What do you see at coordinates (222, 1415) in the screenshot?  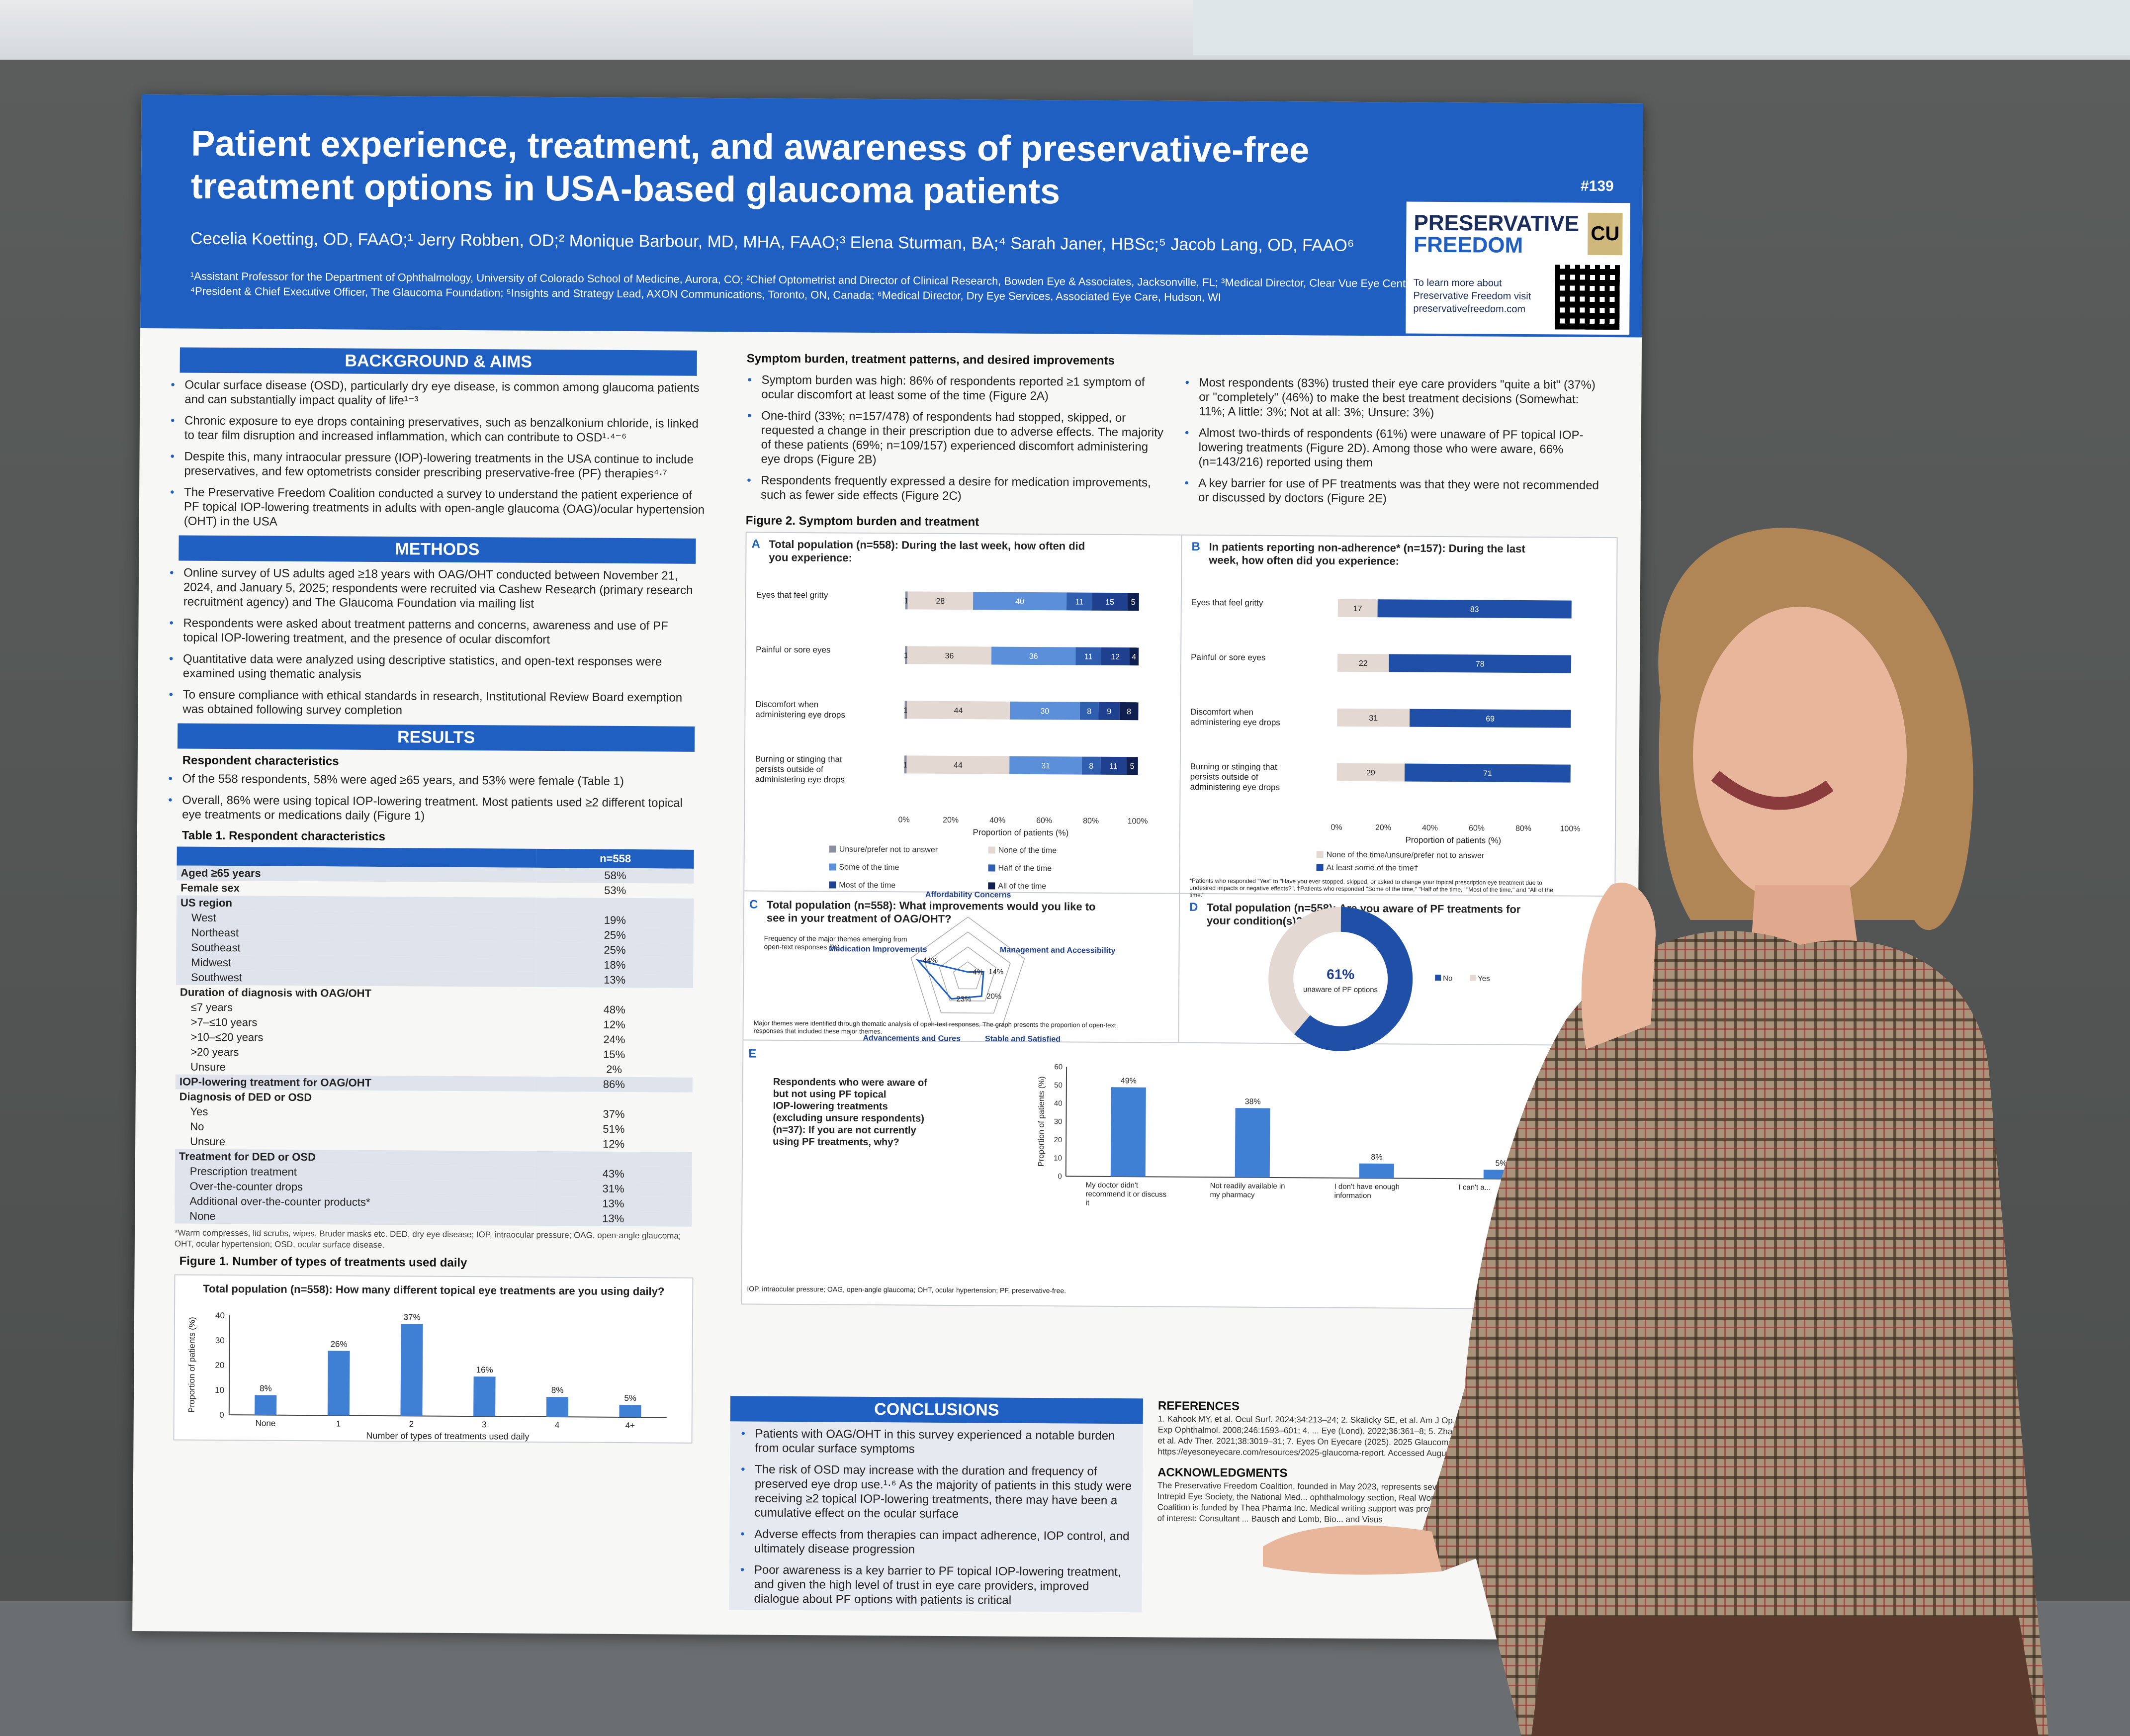 I see `figure1-y-tick-label: 0` at bounding box center [222, 1415].